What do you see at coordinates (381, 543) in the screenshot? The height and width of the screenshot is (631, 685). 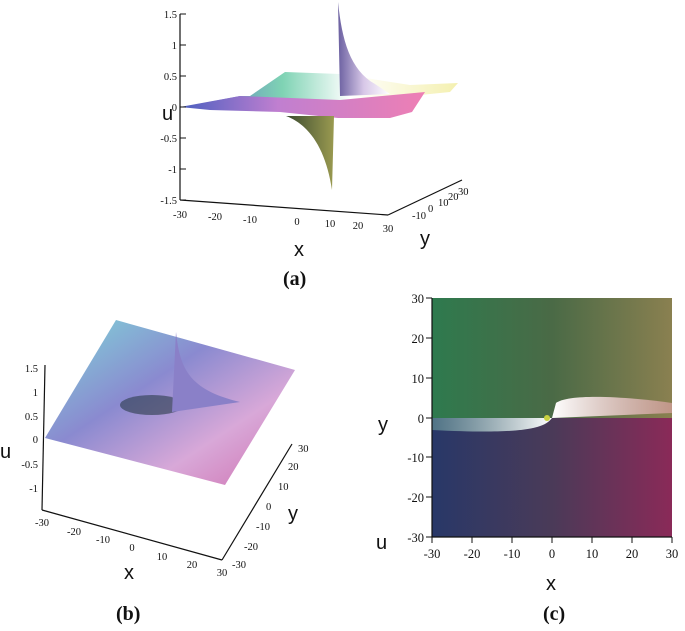 I see `u-label: u` at bounding box center [381, 543].